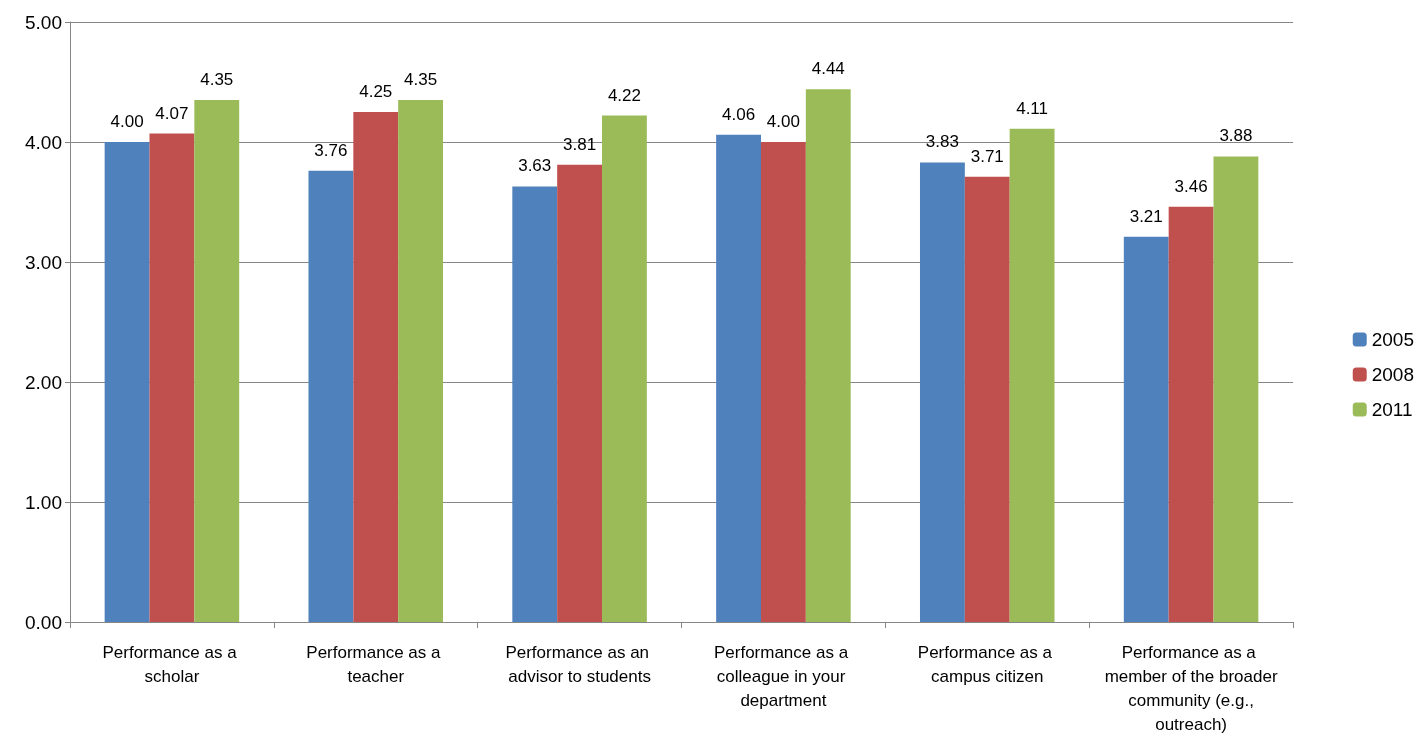  What do you see at coordinates (579, 664) in the screenshot?
I see `x-tick-label: Performance as an advisor to students` at bounding box center [579, 664].